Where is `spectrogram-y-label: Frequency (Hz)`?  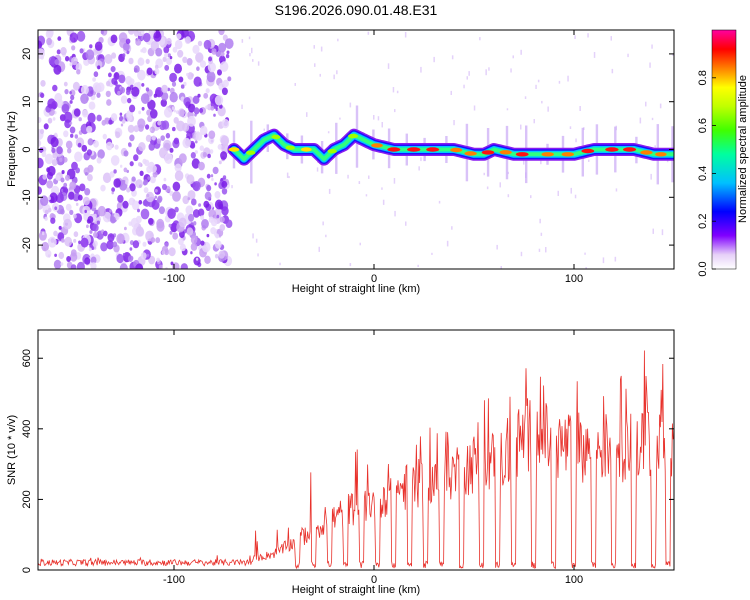
spectrogram-y-label: Frequency (Hz) is located at coordinates (12, 149).